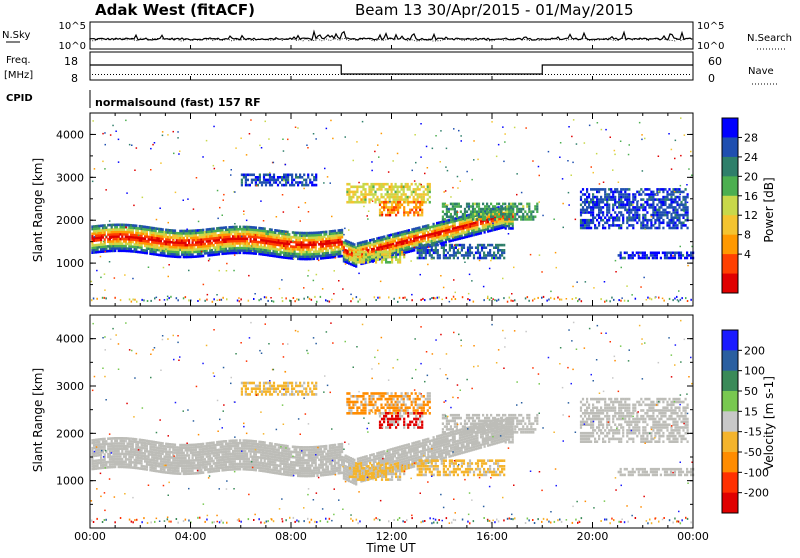 The image size is (800, 558). Describe the element at coordinates (769, 209) in the screenshot. I see `power-colorbar-label: Power [dB]` at that location.